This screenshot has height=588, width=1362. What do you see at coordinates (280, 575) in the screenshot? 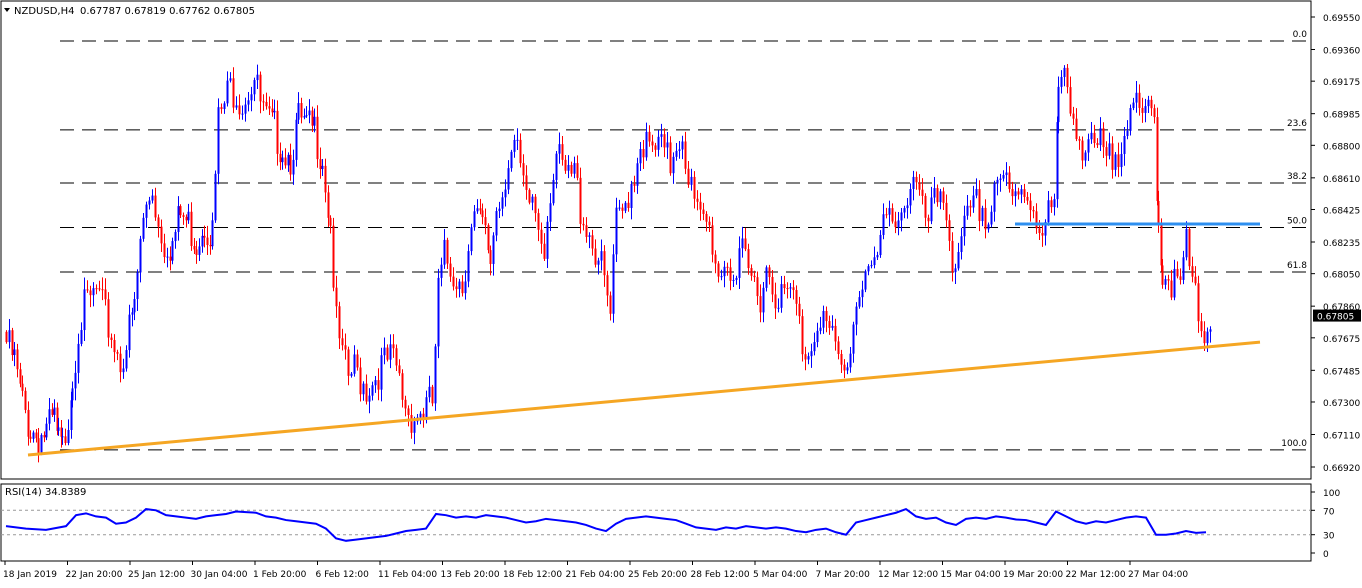
I see `time-tick-label: 1 Feb 20:00` at bounding box center [280, 575].